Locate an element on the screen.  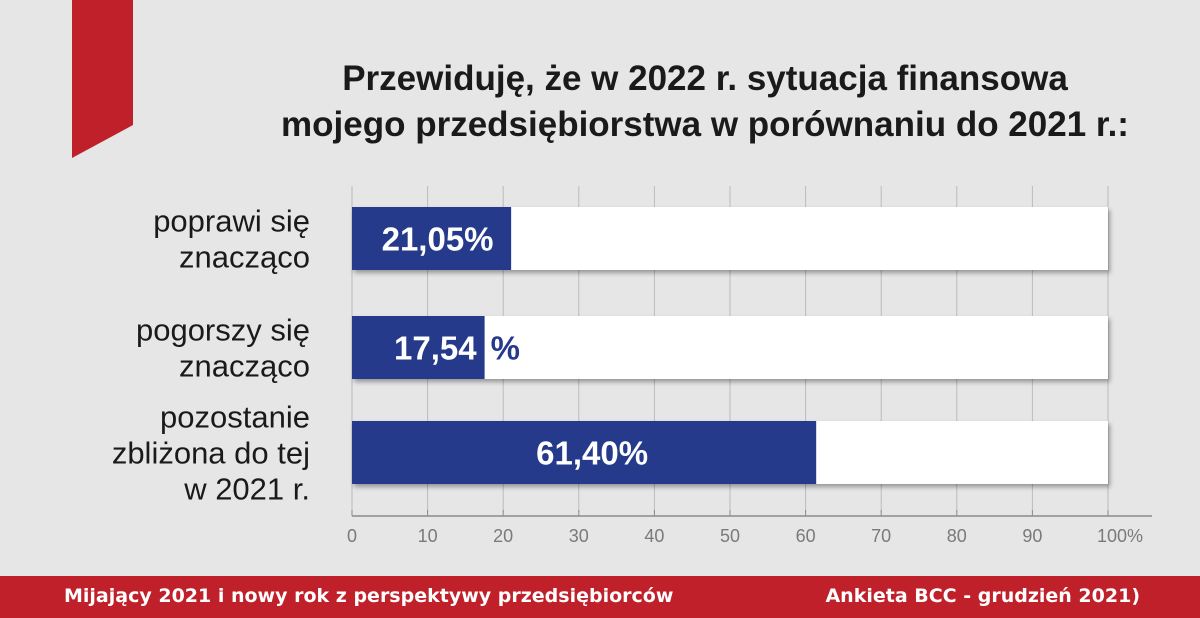
x-tick-label: 0 is located at coordinates (352, 536).